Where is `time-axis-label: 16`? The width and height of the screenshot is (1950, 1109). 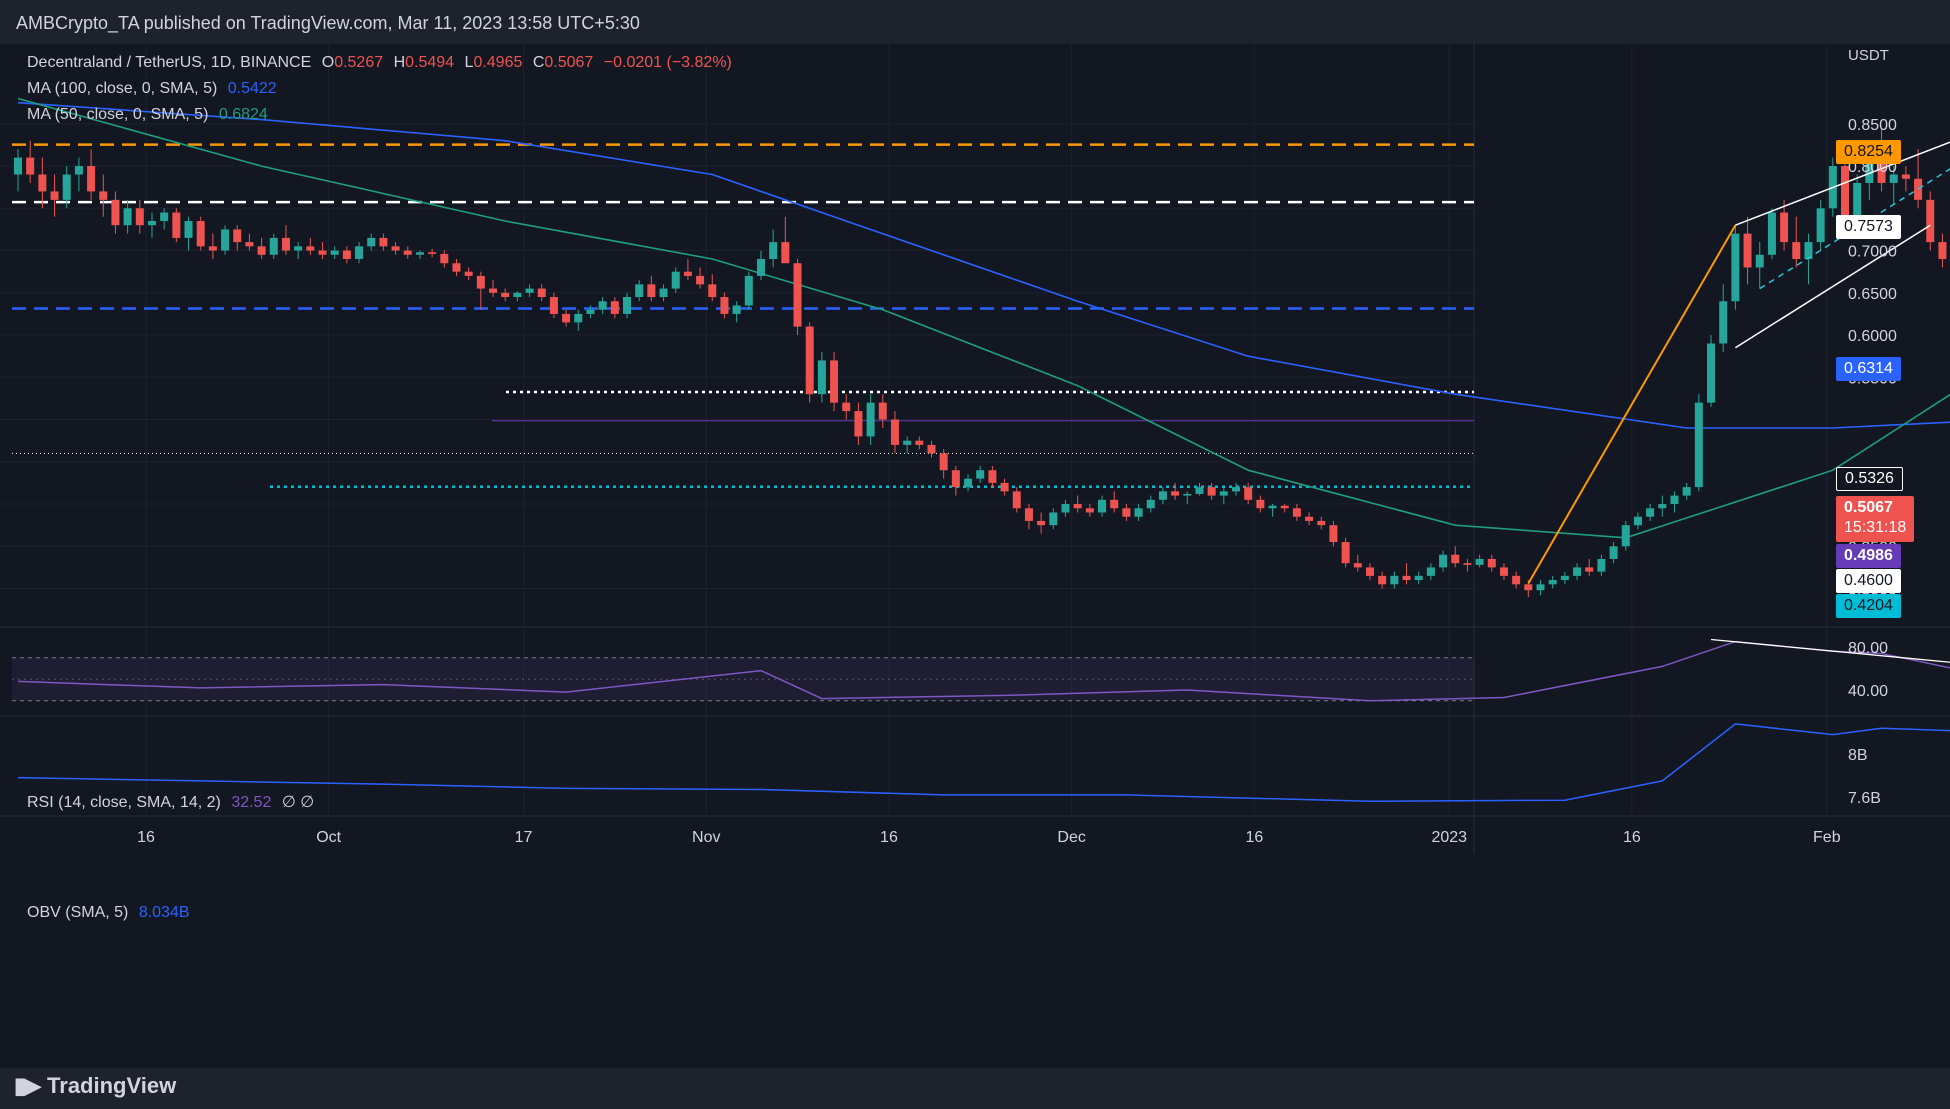 time-axis-label: 16 is located at coordinates (146, 837).